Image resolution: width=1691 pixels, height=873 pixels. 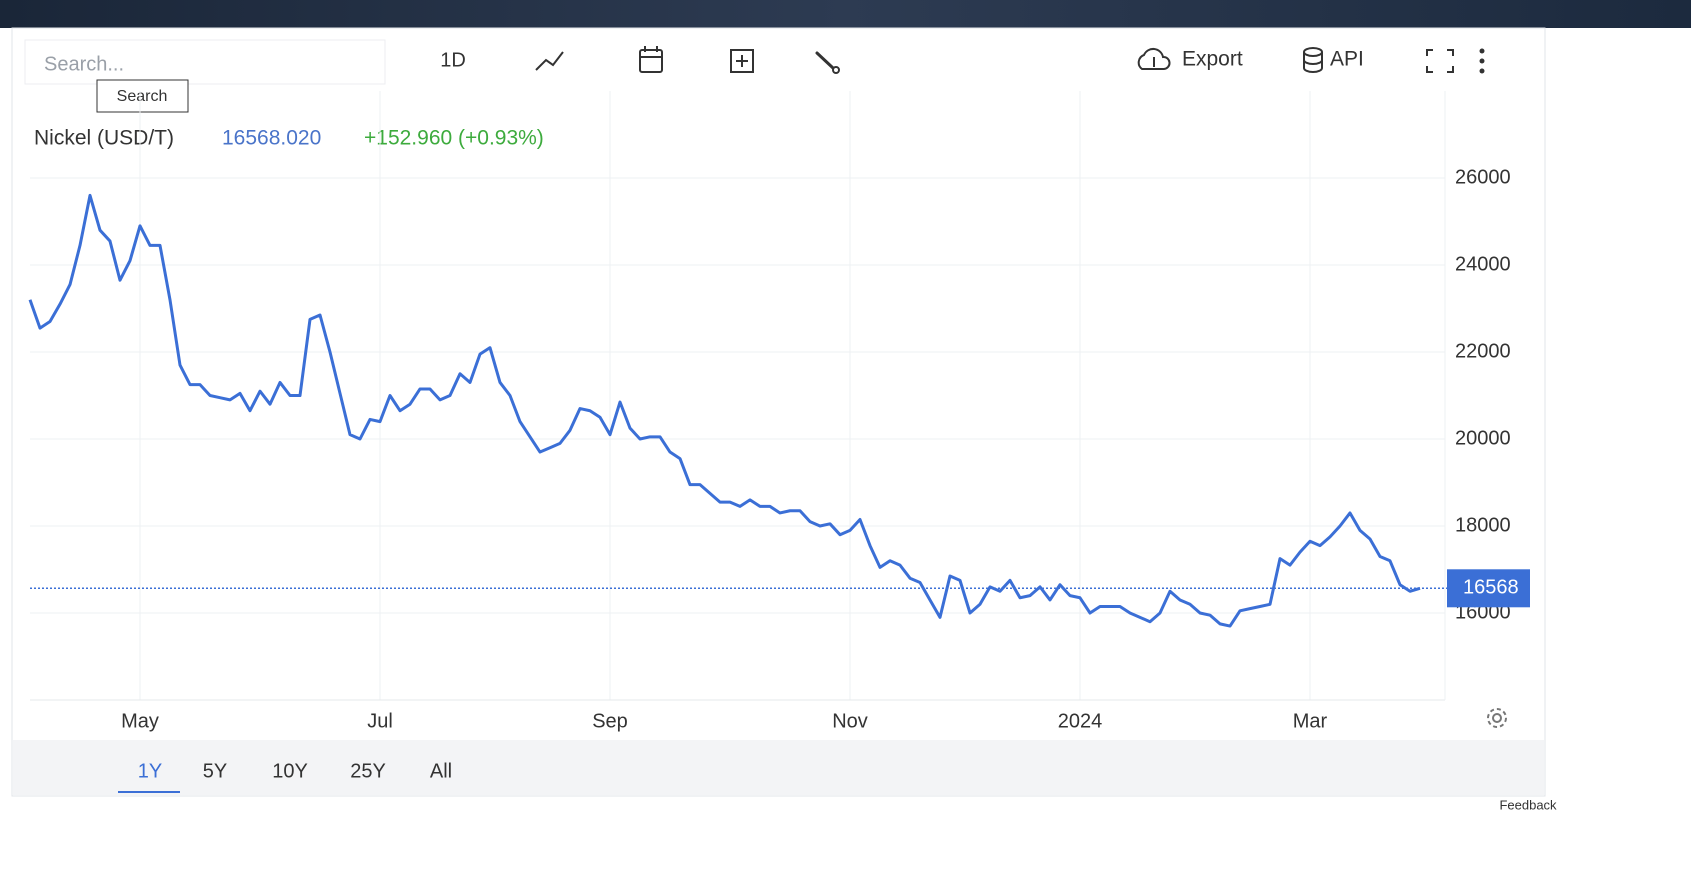 I want to click on calendar-icon, so click(x=651, y=59).